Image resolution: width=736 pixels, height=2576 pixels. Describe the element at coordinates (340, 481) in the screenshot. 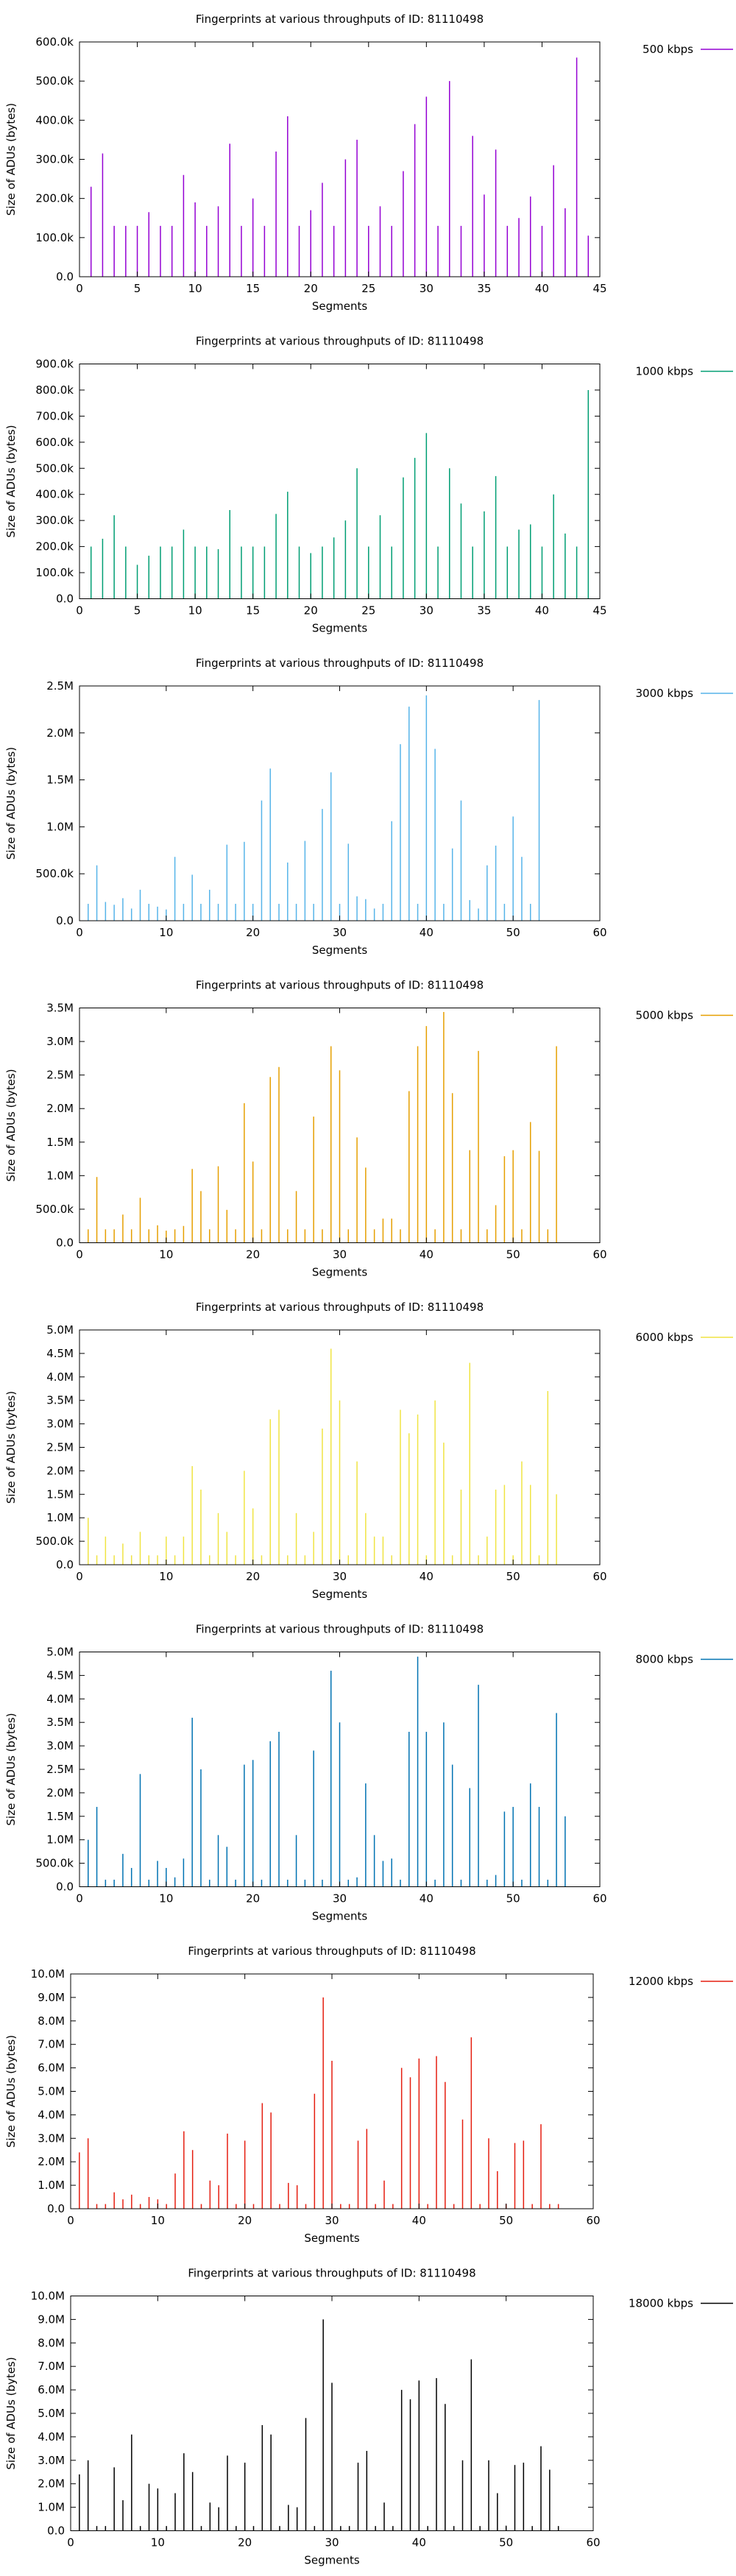

I see `plot-frame` at that location.